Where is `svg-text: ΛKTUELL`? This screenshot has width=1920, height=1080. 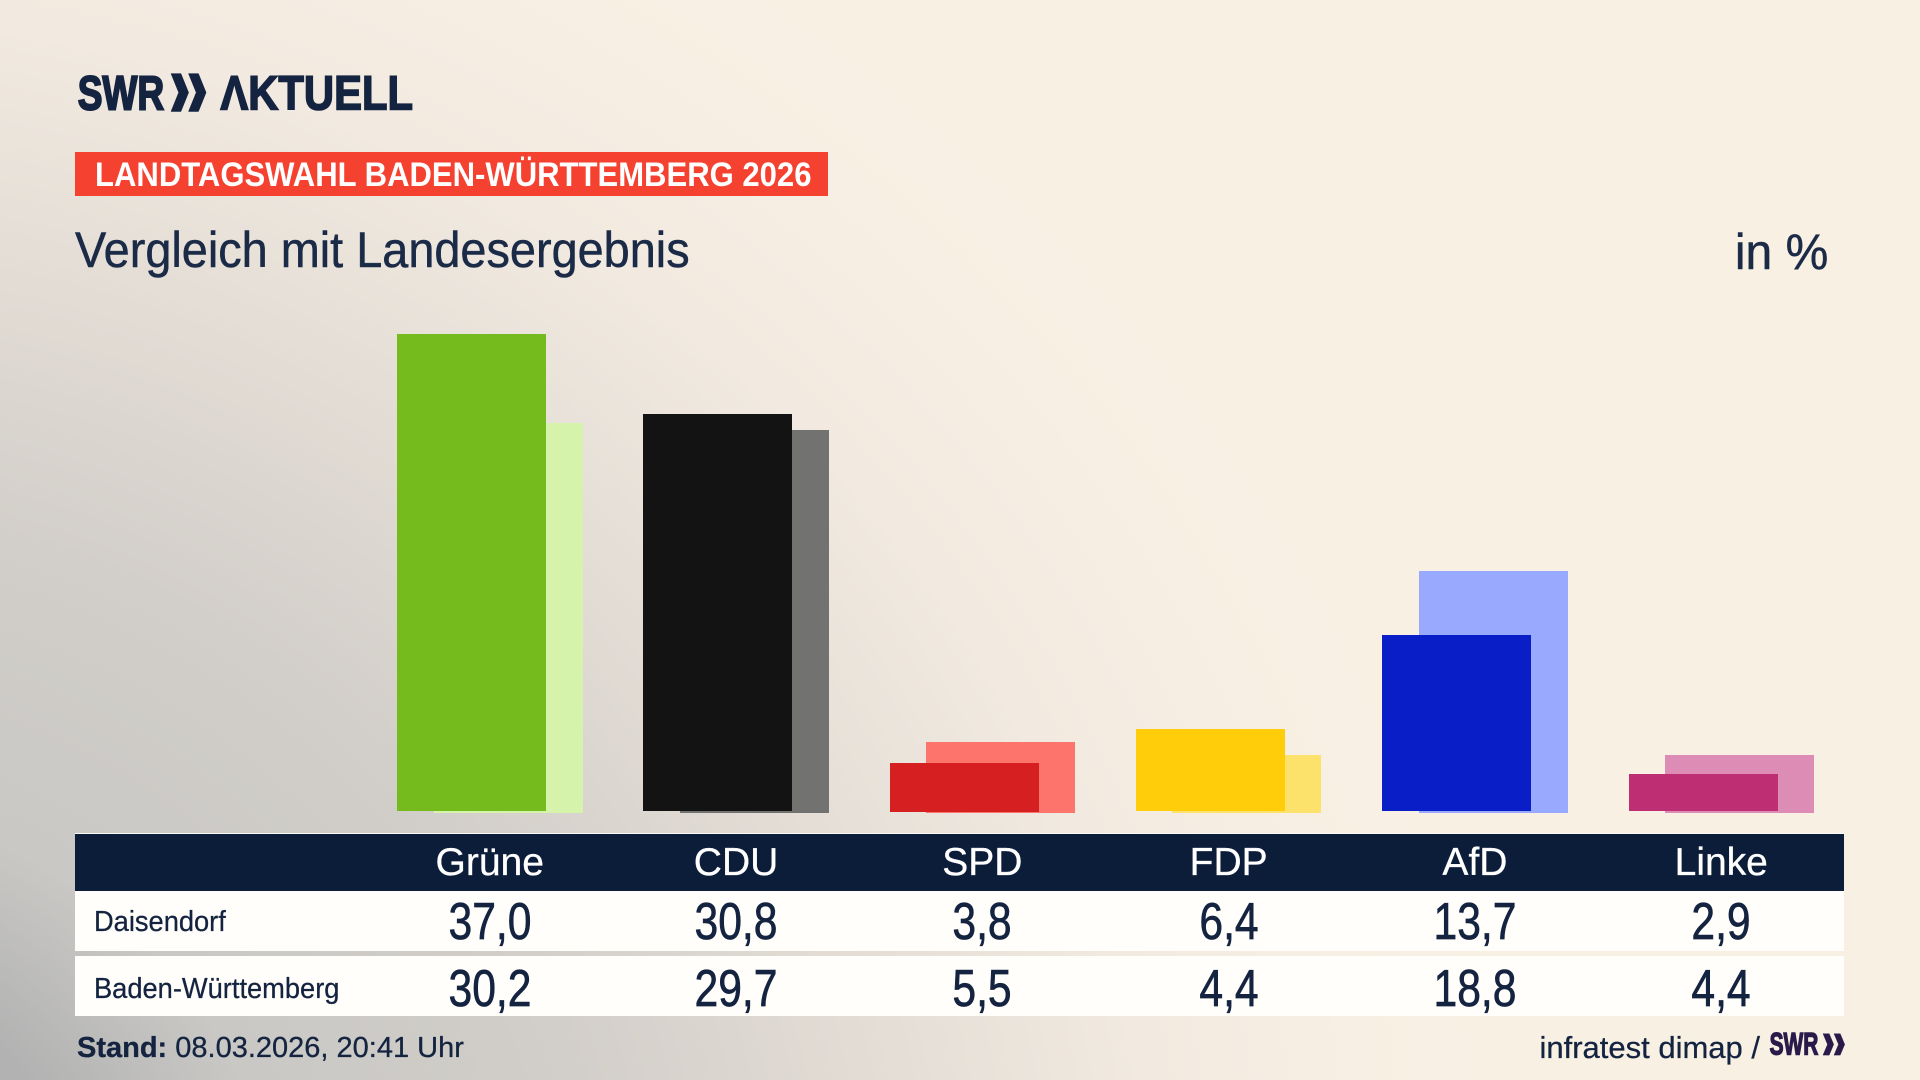
svg-text: ΛKTUELL is located at coordinates (316, 94).